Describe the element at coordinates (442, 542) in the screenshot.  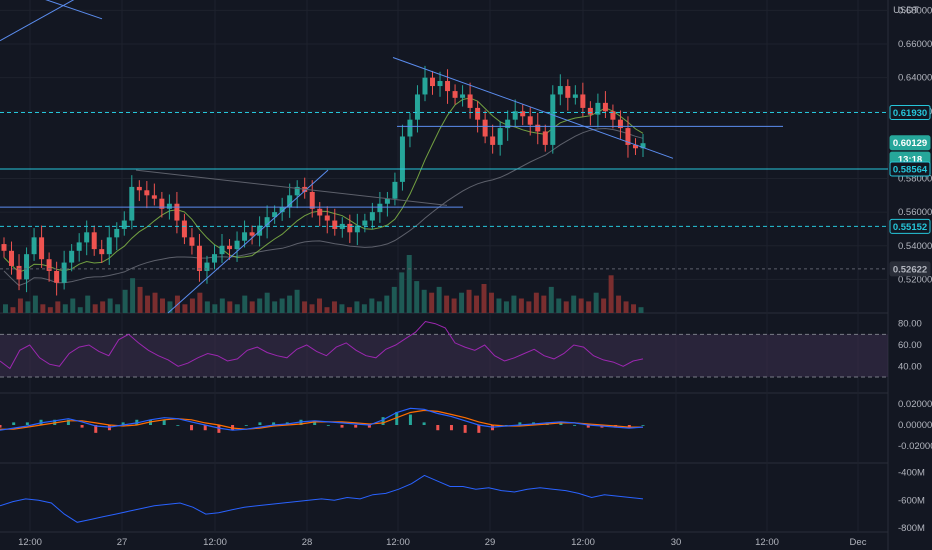
I see `time-axis: 12:00 27 12:00 28 12:00 29 12:00 30 12:00 Dec` at that location.